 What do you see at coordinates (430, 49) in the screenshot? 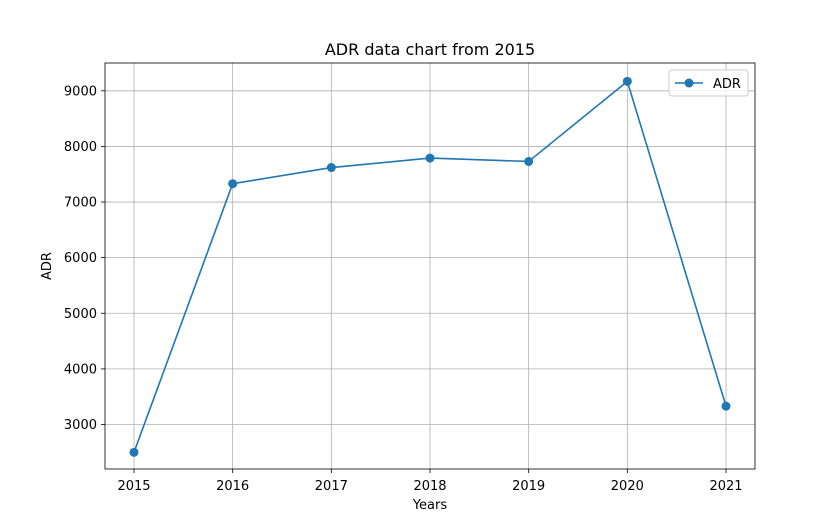
I see `chart-title: ADR data chart from 2015` at bounding box center [430, 49].